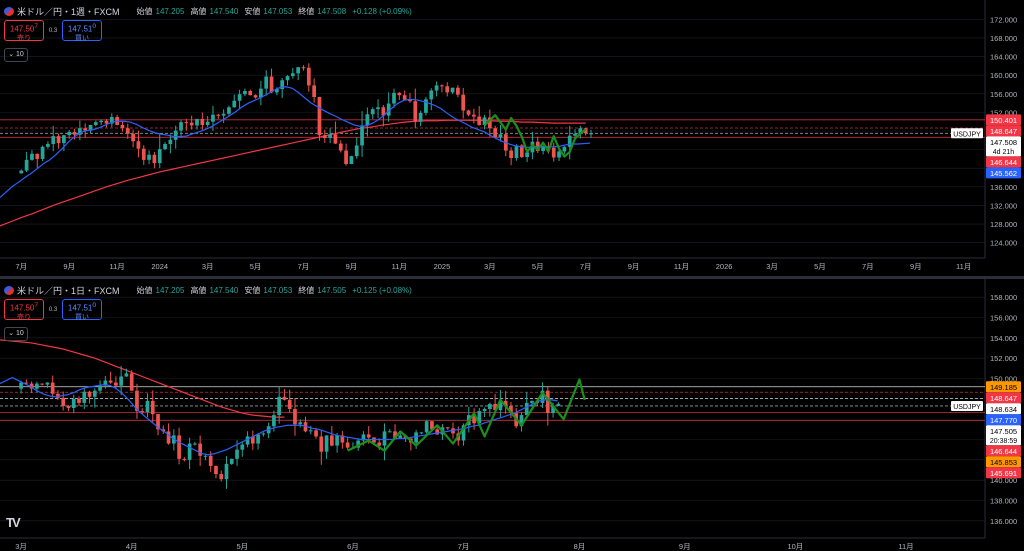  Describe the element at coordinates (16, 334) in the screenshot. I see `daily-indicators-toggle: ⌄ 10` at that location.